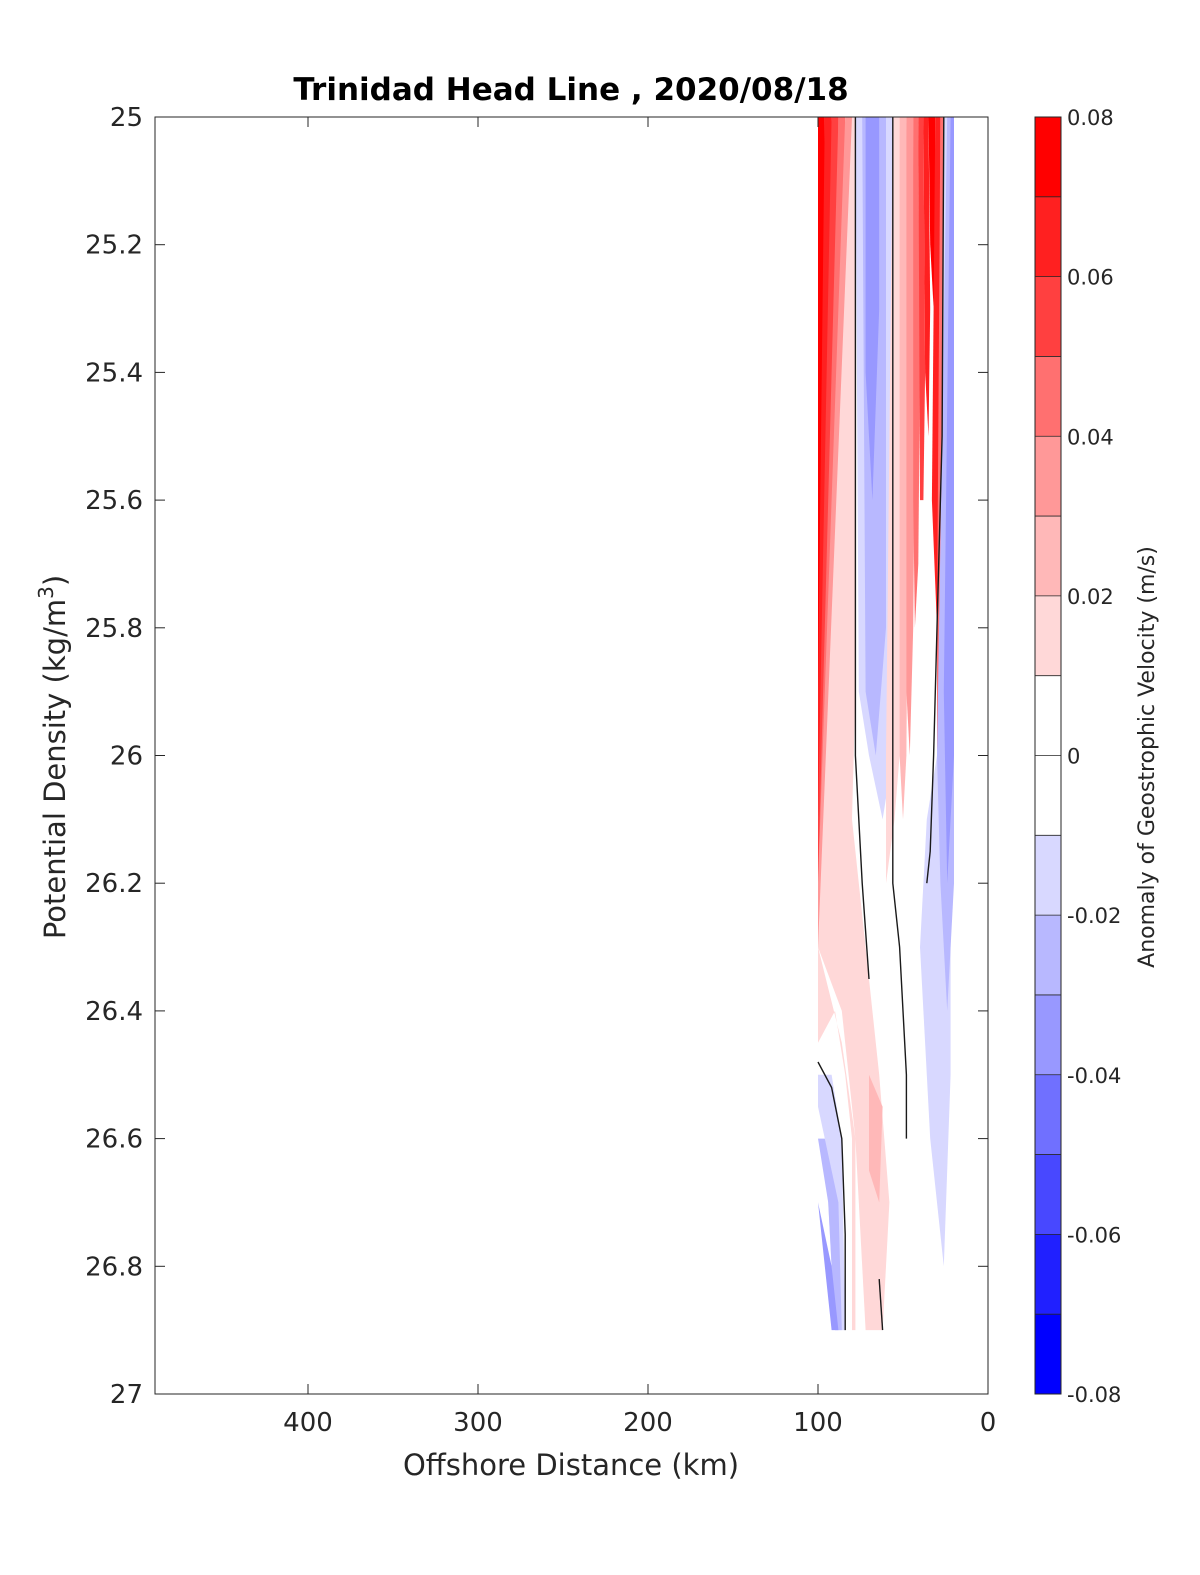  Describe the element at coordinates (126, 1395) in the screenshot. I see `y-tick-label: 27` at that location.